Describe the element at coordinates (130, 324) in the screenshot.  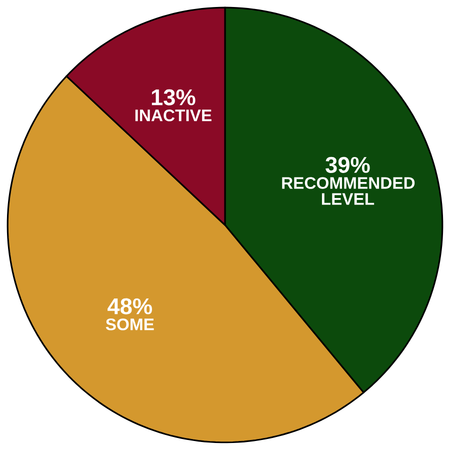
I see `slice-label: SOME` at that location.